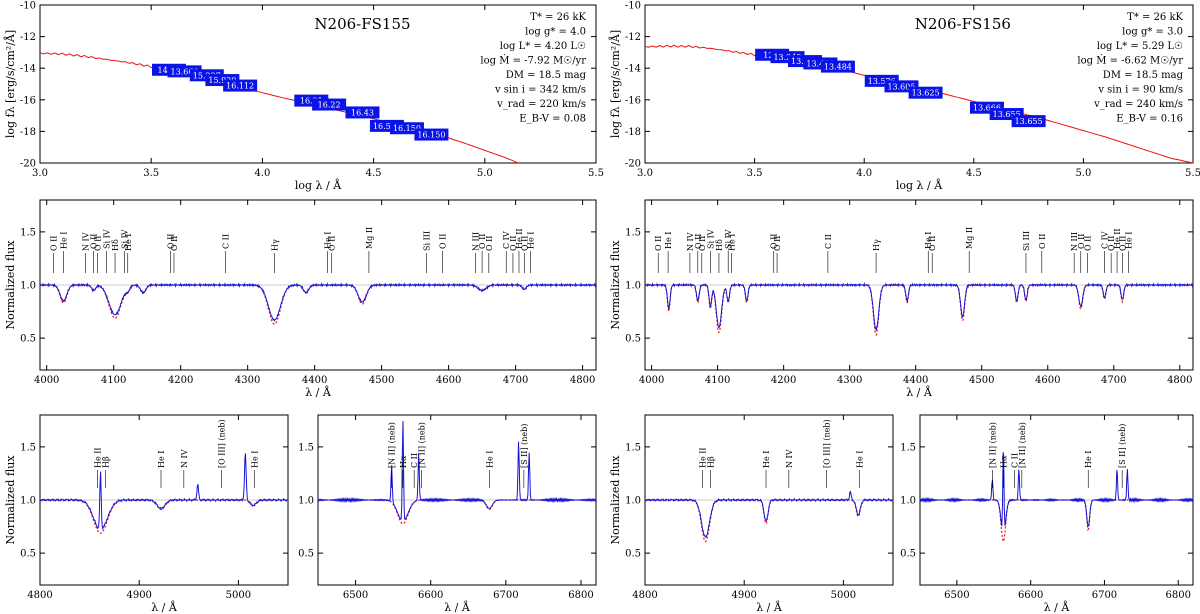 This screenshot has width=1200, height=614. I want to click on line-id-label: Hβ, so click(710, 462).